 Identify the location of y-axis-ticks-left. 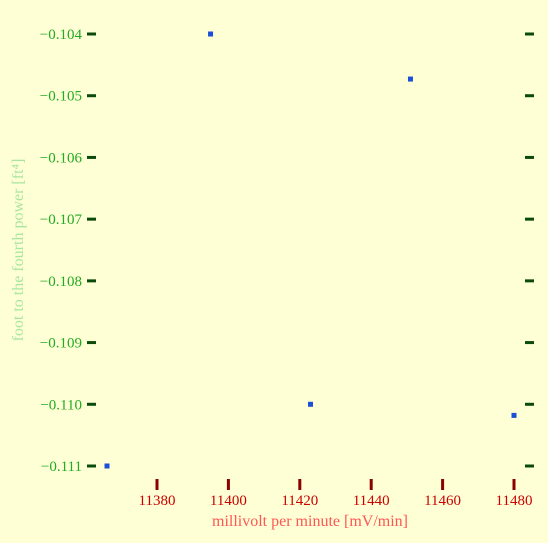
(91, 250).